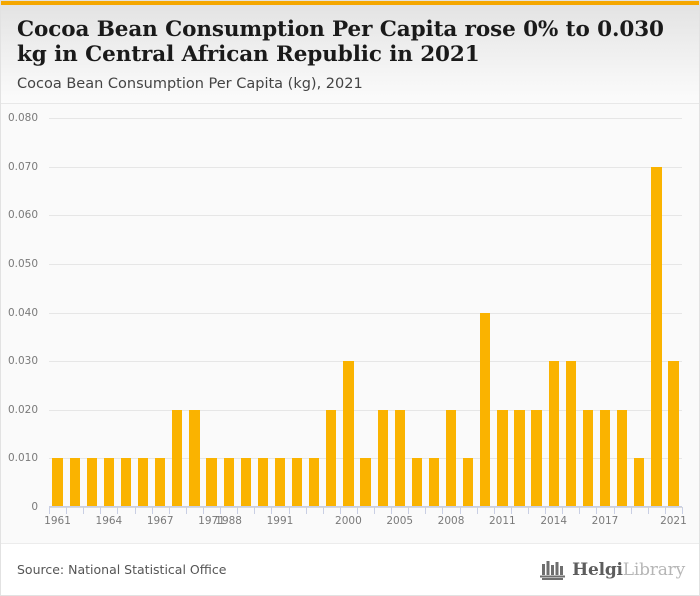 The width and height of the screenshot is (700, 596). Describe the element at coordinates (160, 482) in the screenshot. I see `bar-1967` at that location.